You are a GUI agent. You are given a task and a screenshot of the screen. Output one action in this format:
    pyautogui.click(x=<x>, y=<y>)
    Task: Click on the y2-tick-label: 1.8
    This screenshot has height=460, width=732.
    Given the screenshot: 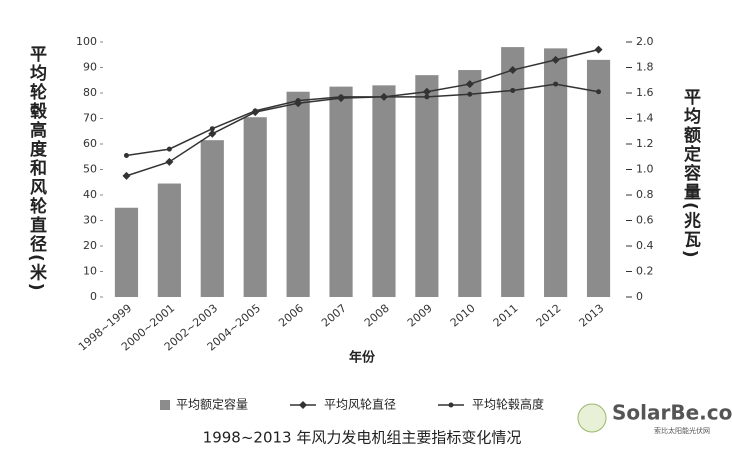 What is the action you would take?
    pyautogui.click(x=645, y=67)
    